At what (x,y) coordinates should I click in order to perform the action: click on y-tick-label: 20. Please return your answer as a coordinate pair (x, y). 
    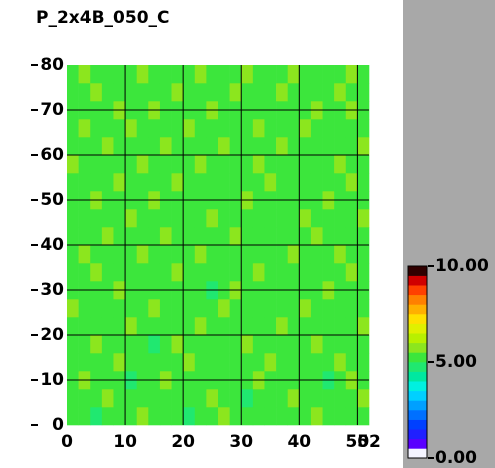
    Looking at the image, I should click on (52, 335).